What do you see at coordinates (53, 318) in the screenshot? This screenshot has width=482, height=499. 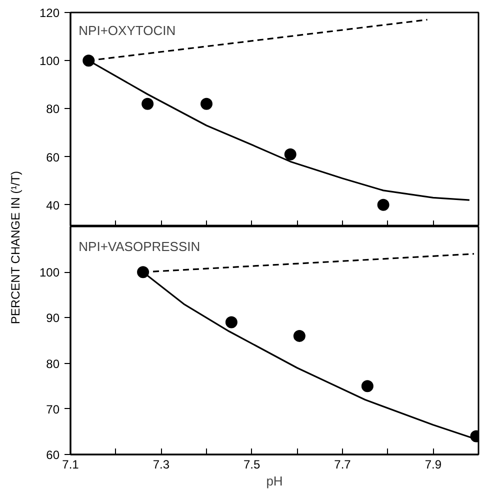 I see `y-tick-label: 90` at bounding box center [53, 318].